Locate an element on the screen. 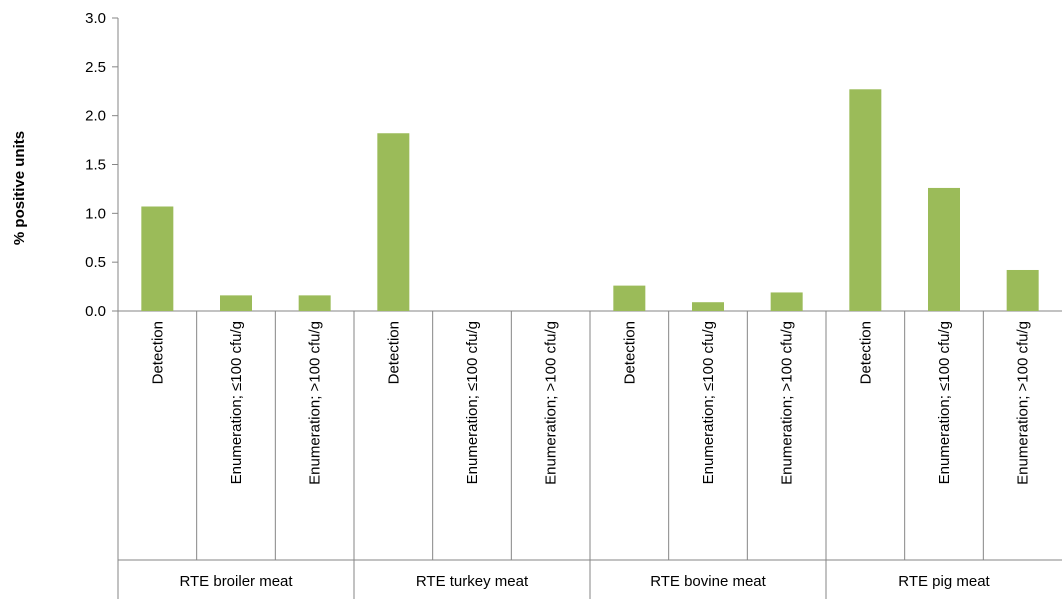 The height and width of the screenshot is (599, 1062). x-group-label: RTE pig meat is located at coordinates (944, 581).